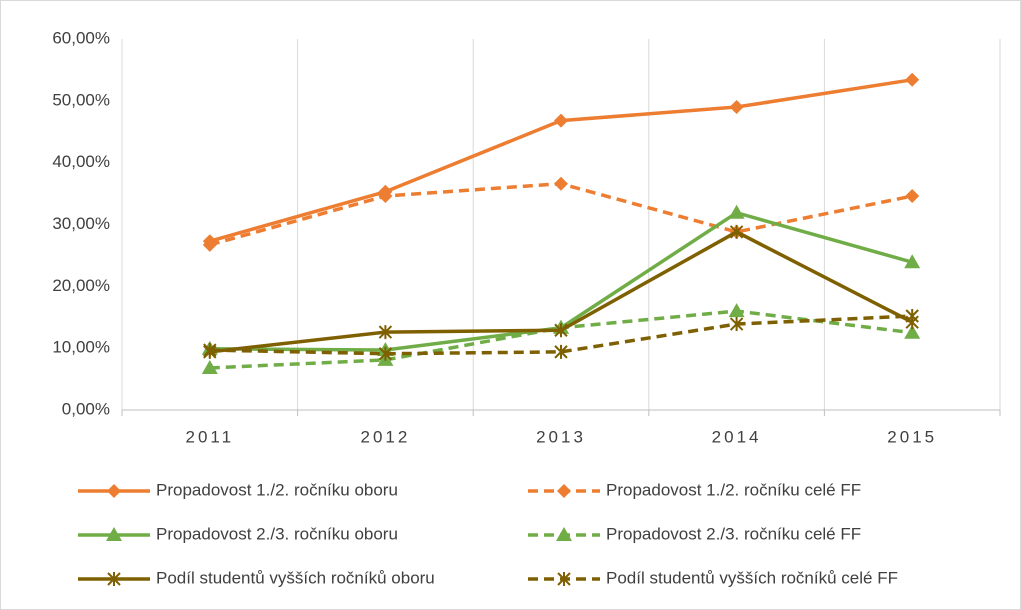 Image resolution: width=1021 pixels, height=610 pixels. Describe the element at coordinates (277, 533) in the screenshot. I see `legend-label: Propadovost 2./3. ročníku oboru` at that location.